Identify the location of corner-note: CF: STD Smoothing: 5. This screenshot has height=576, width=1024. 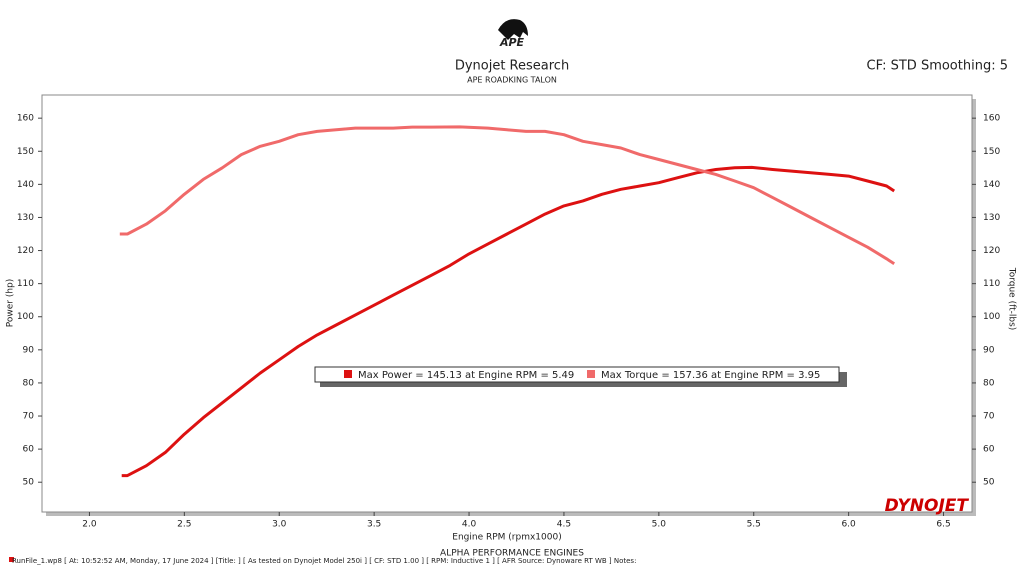
(937, 66).